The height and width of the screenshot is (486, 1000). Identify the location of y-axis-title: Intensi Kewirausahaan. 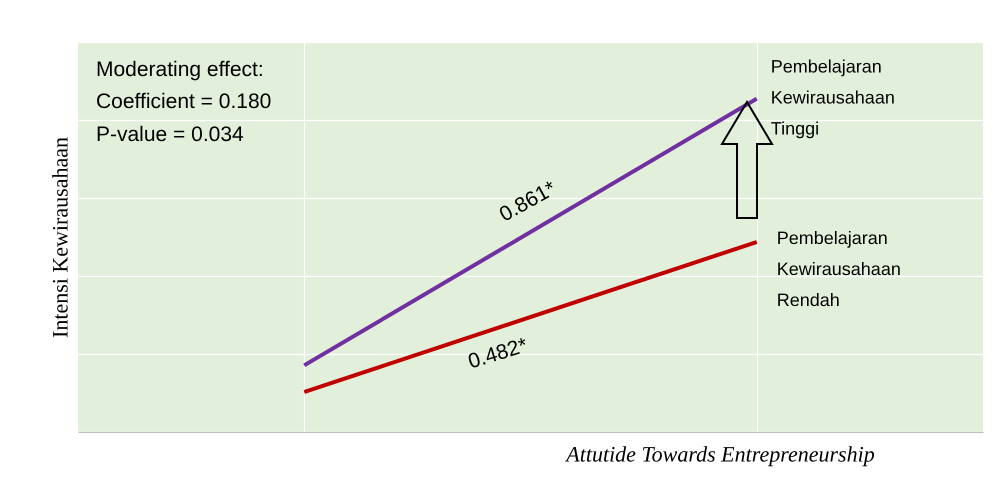
(60, 237).